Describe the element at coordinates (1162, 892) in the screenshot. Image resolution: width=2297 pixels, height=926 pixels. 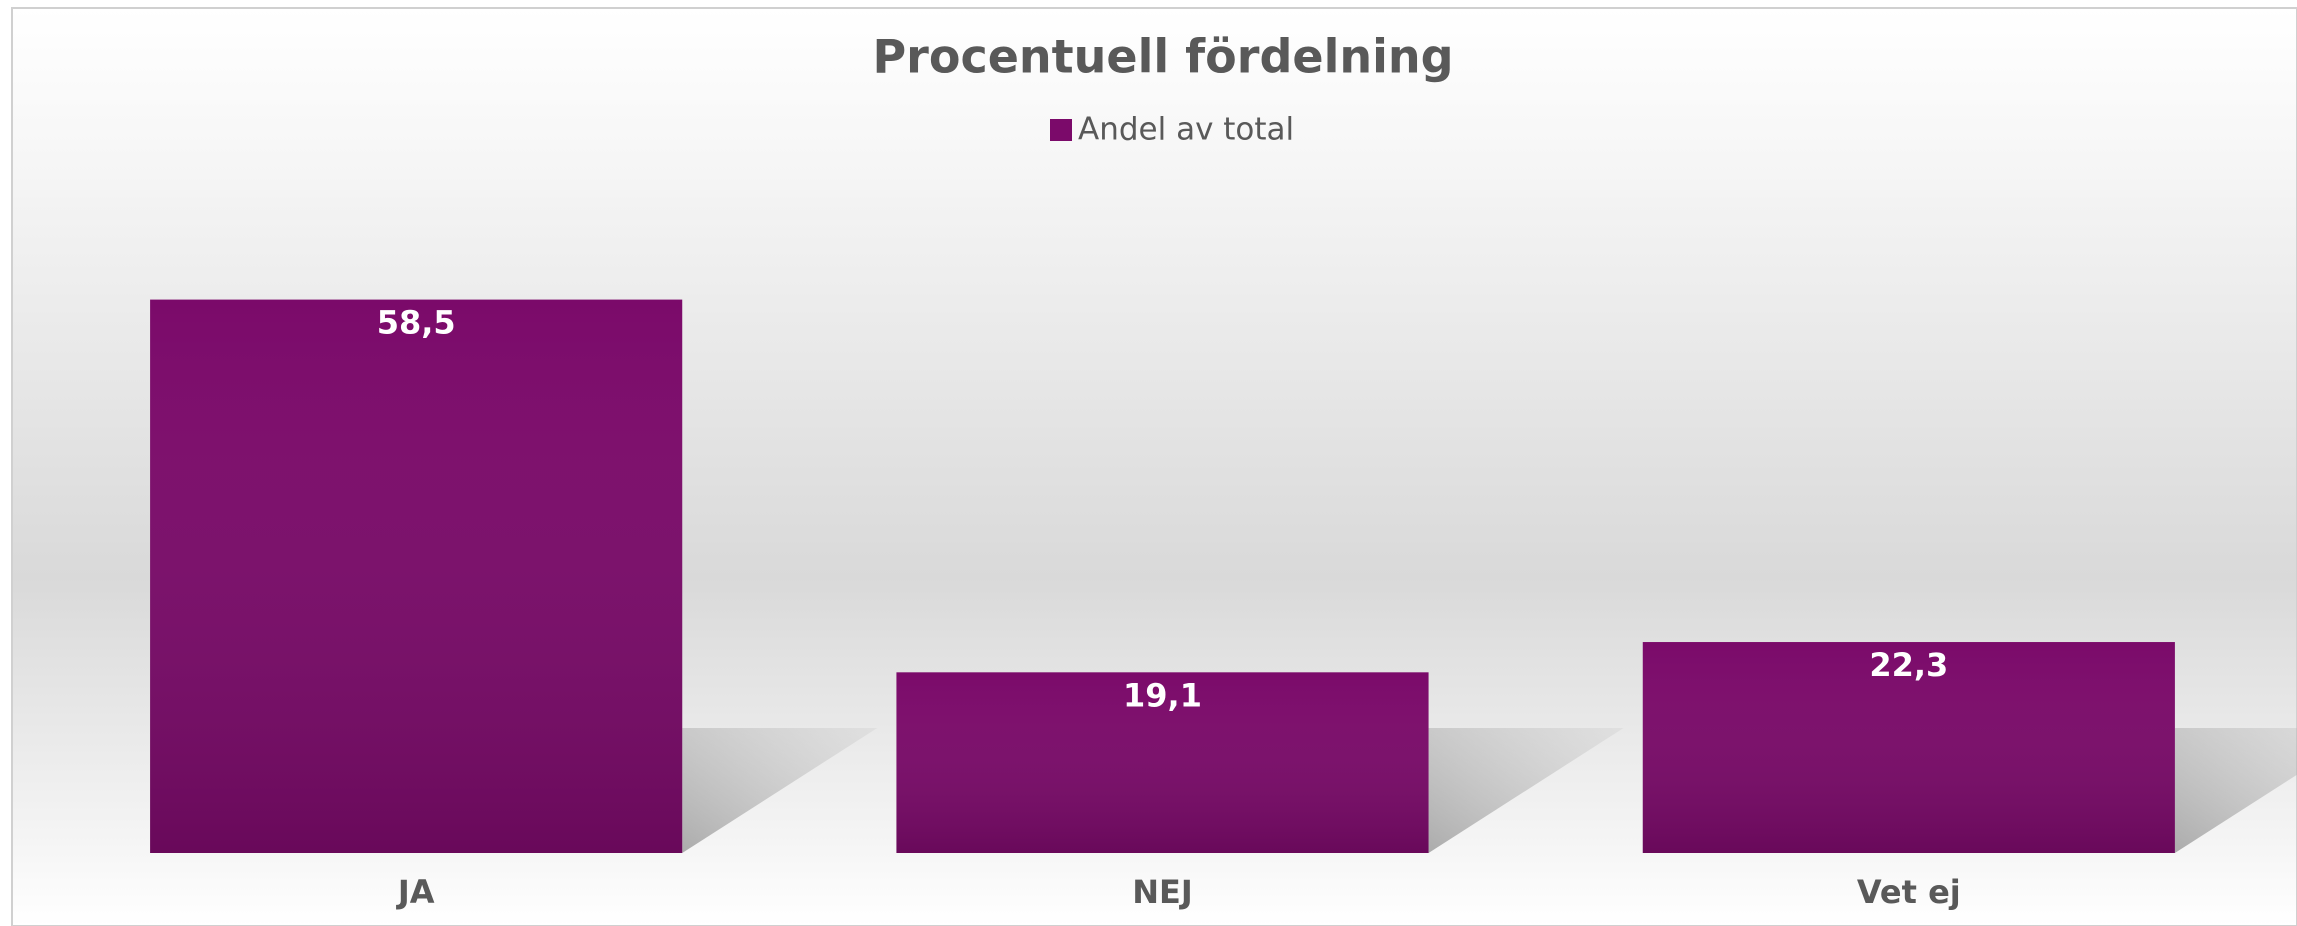
I see `x-tick-label: NEJ` at that location.